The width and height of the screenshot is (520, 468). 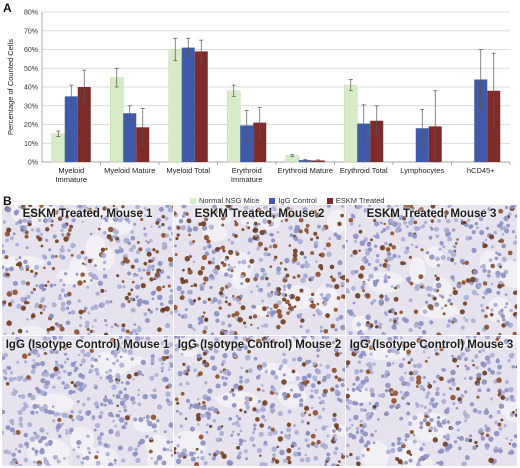 What do you see at coordinates (31, 106) in the screenshot?
I see `y-tick-label: 30%` at bounding box center [31, 106].